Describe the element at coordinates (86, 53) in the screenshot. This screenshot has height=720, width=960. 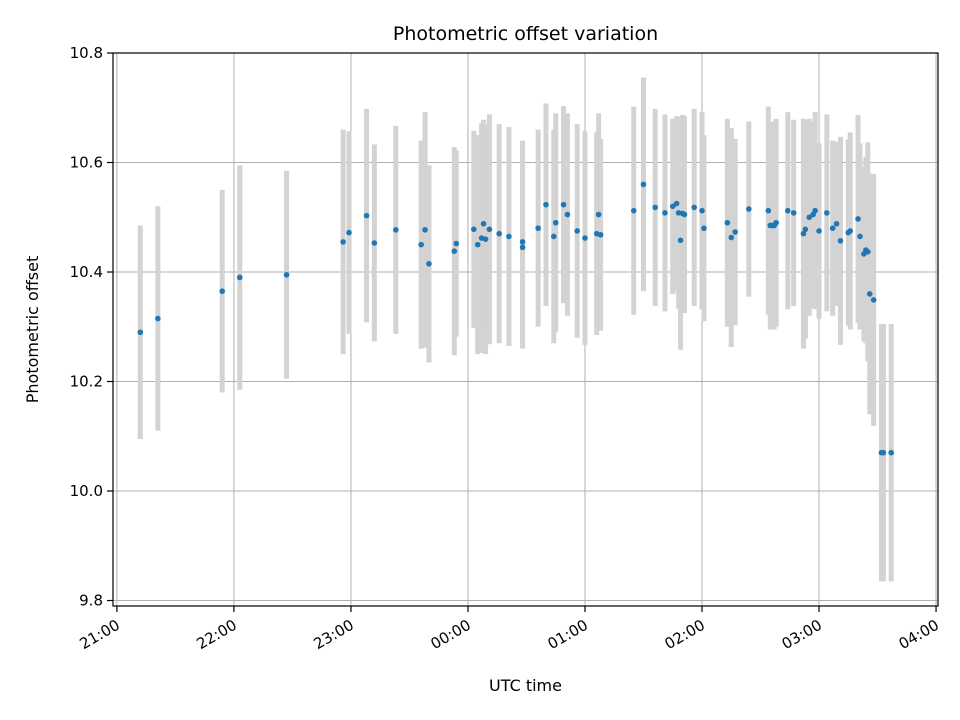
I see `y-tick-label: 10.8` at that location.